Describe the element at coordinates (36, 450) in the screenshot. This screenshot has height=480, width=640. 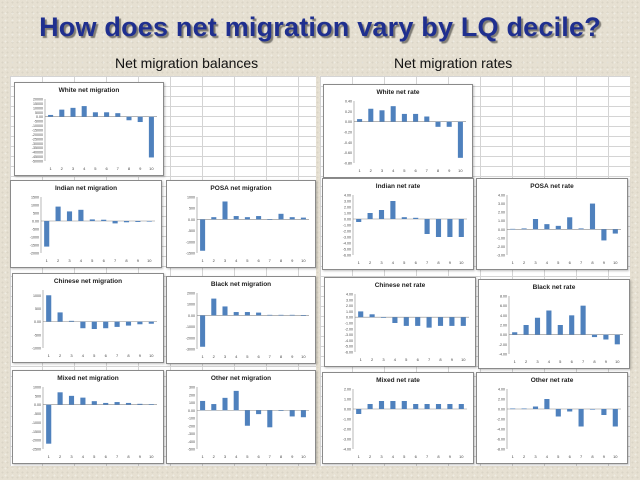
I see `y-tick-label: -2500` at that location.